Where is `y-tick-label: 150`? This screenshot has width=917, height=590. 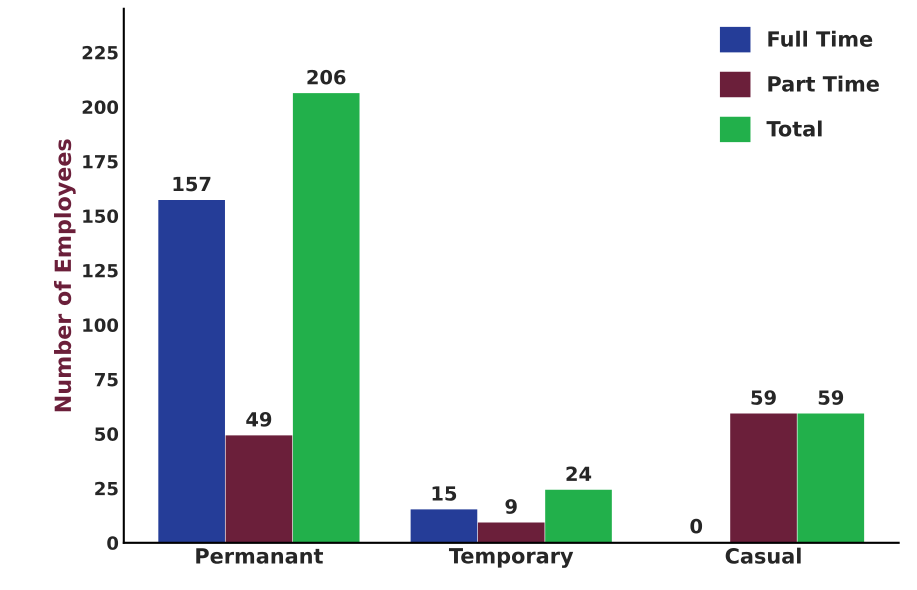
y-tick-label: 150 is located at coordinates (100, 216).